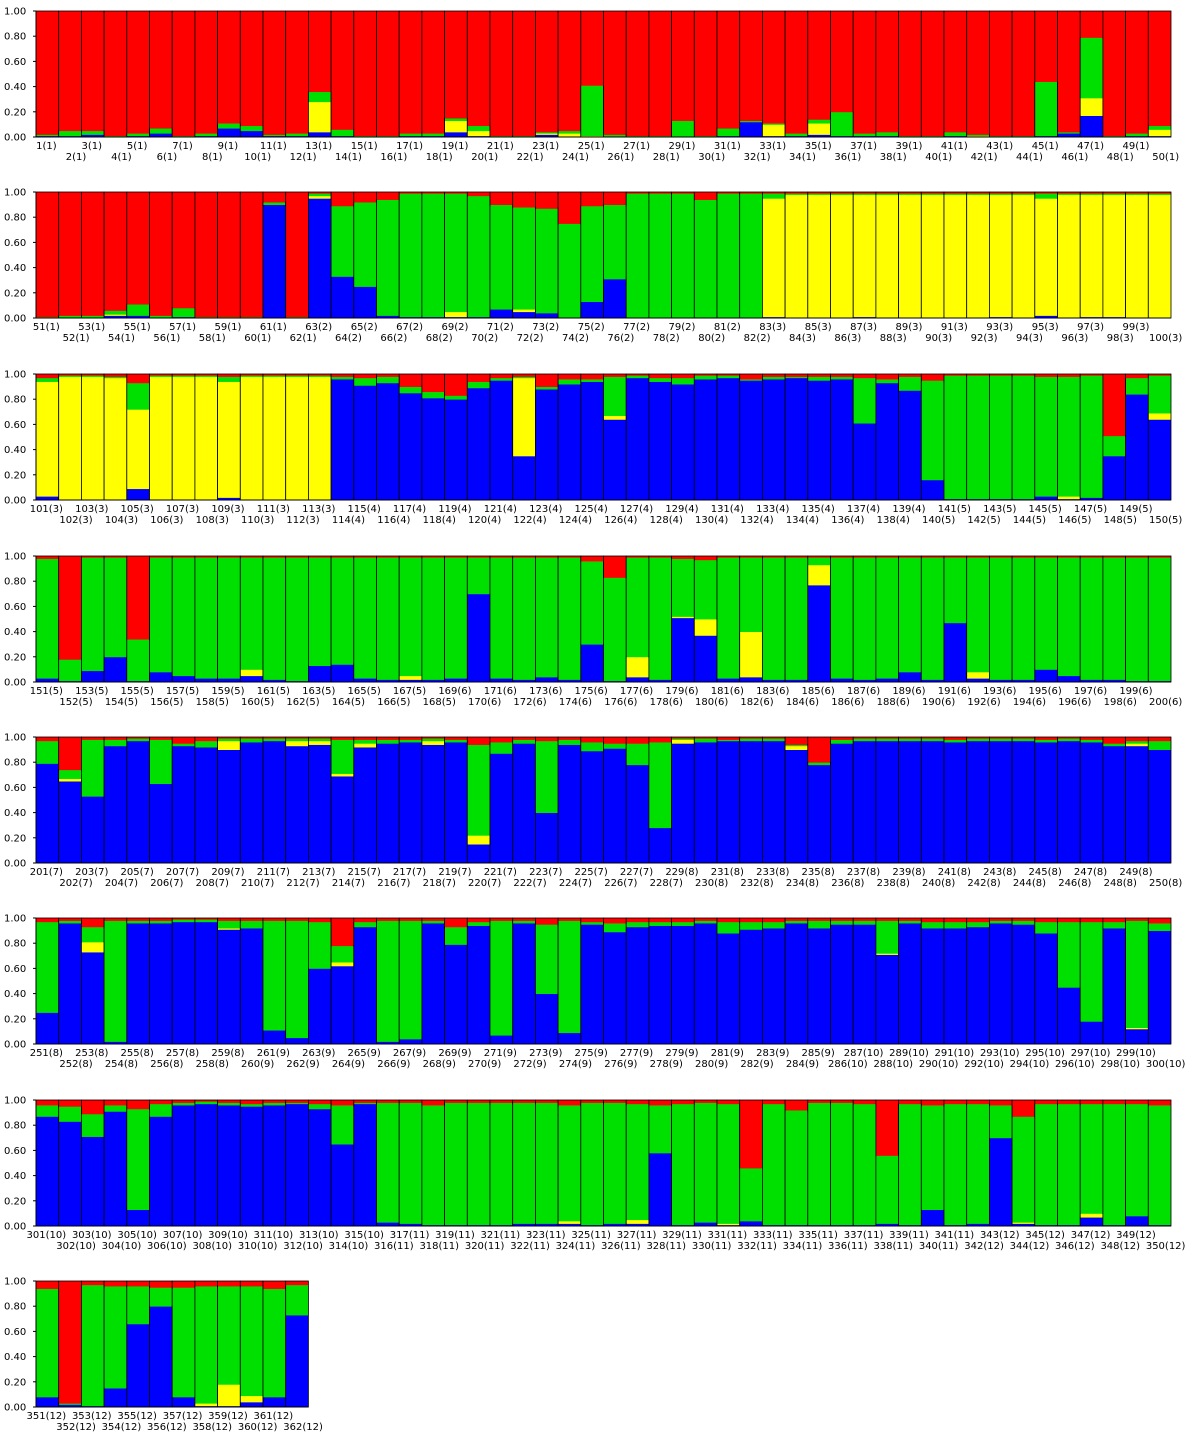  I want to click on x-tick-label: 218(7), so click(439, 883).